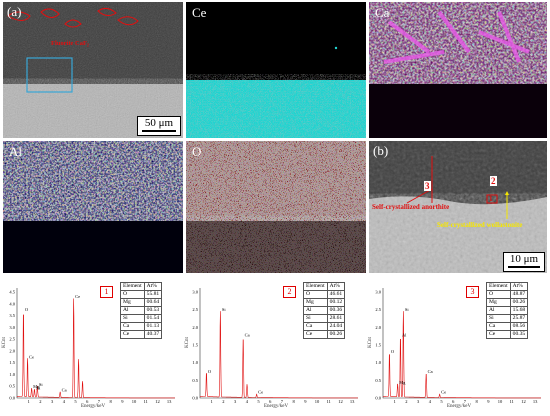 This screenshot has height=416, width=550. Describe the element at coordinates (132, 286) in the screenshot. I see `table-header-cell: Element` at that location.